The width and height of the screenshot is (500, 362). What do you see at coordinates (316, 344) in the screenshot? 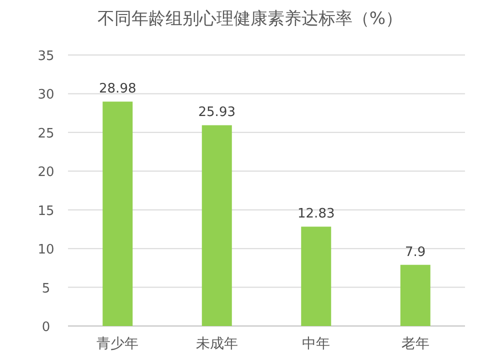
I see `x-tick-label: 中年` at bounding box center [316, 344].